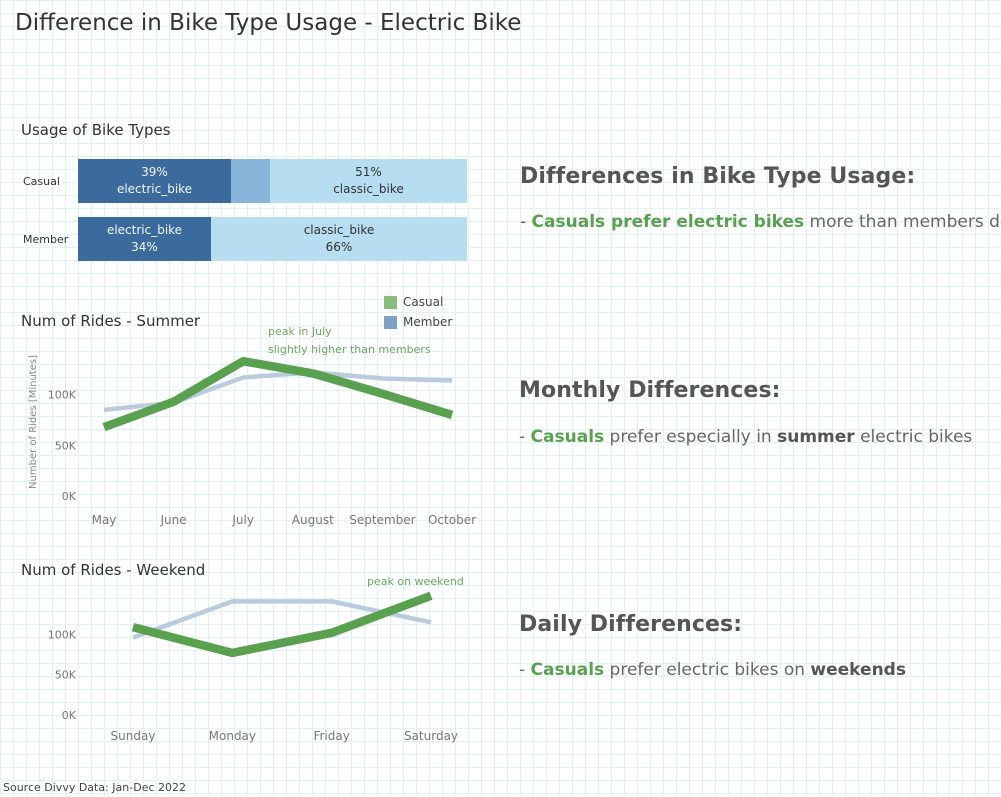 This screenshot has width=1001, height=797. Describe the element at coordinates (368, 181) in the screenshot. I see `casual-classic-segment: 51% classic_bike` at that location.